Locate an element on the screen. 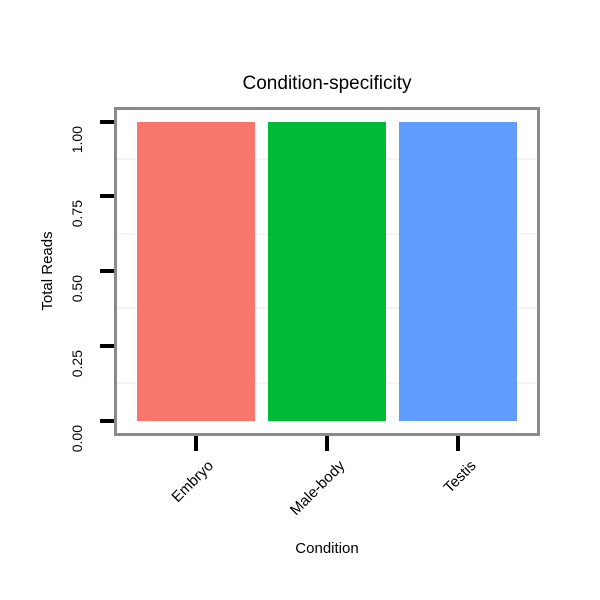 The image size is (600, 600). bar-male-body is located at coordinates (327, 271).